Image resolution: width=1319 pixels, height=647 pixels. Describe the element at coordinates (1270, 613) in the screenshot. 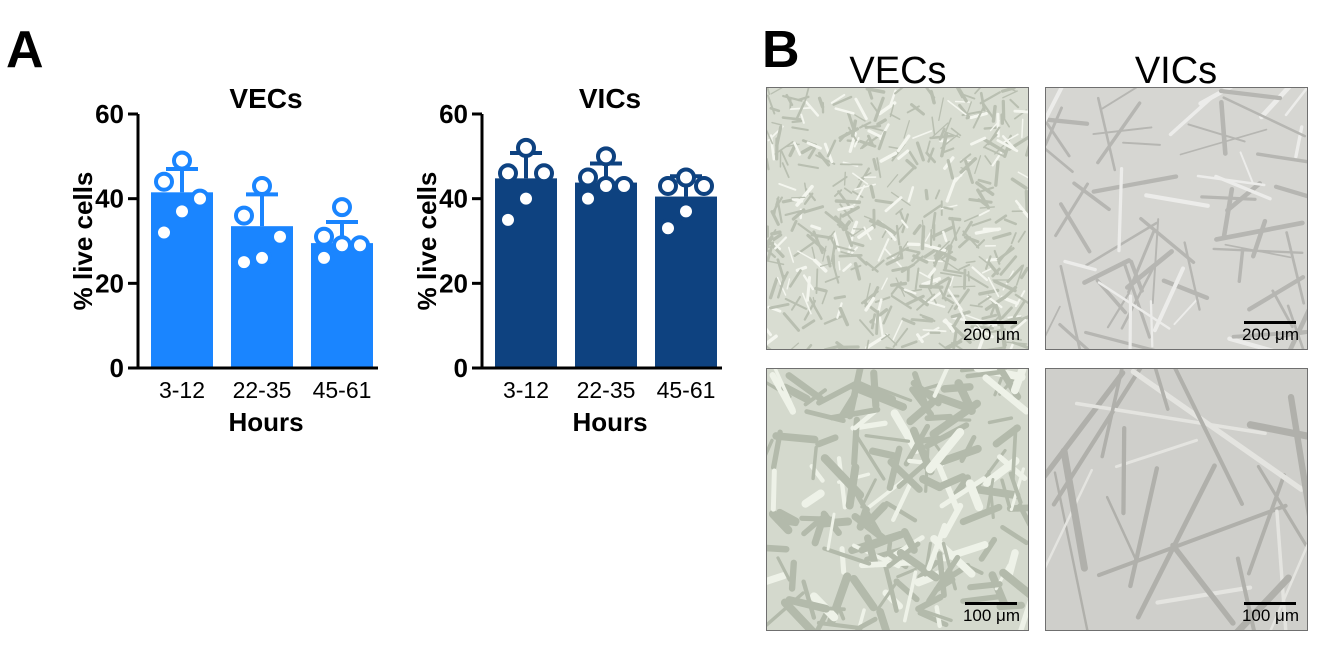

I see `scale-bar: 100 μm` at that location.